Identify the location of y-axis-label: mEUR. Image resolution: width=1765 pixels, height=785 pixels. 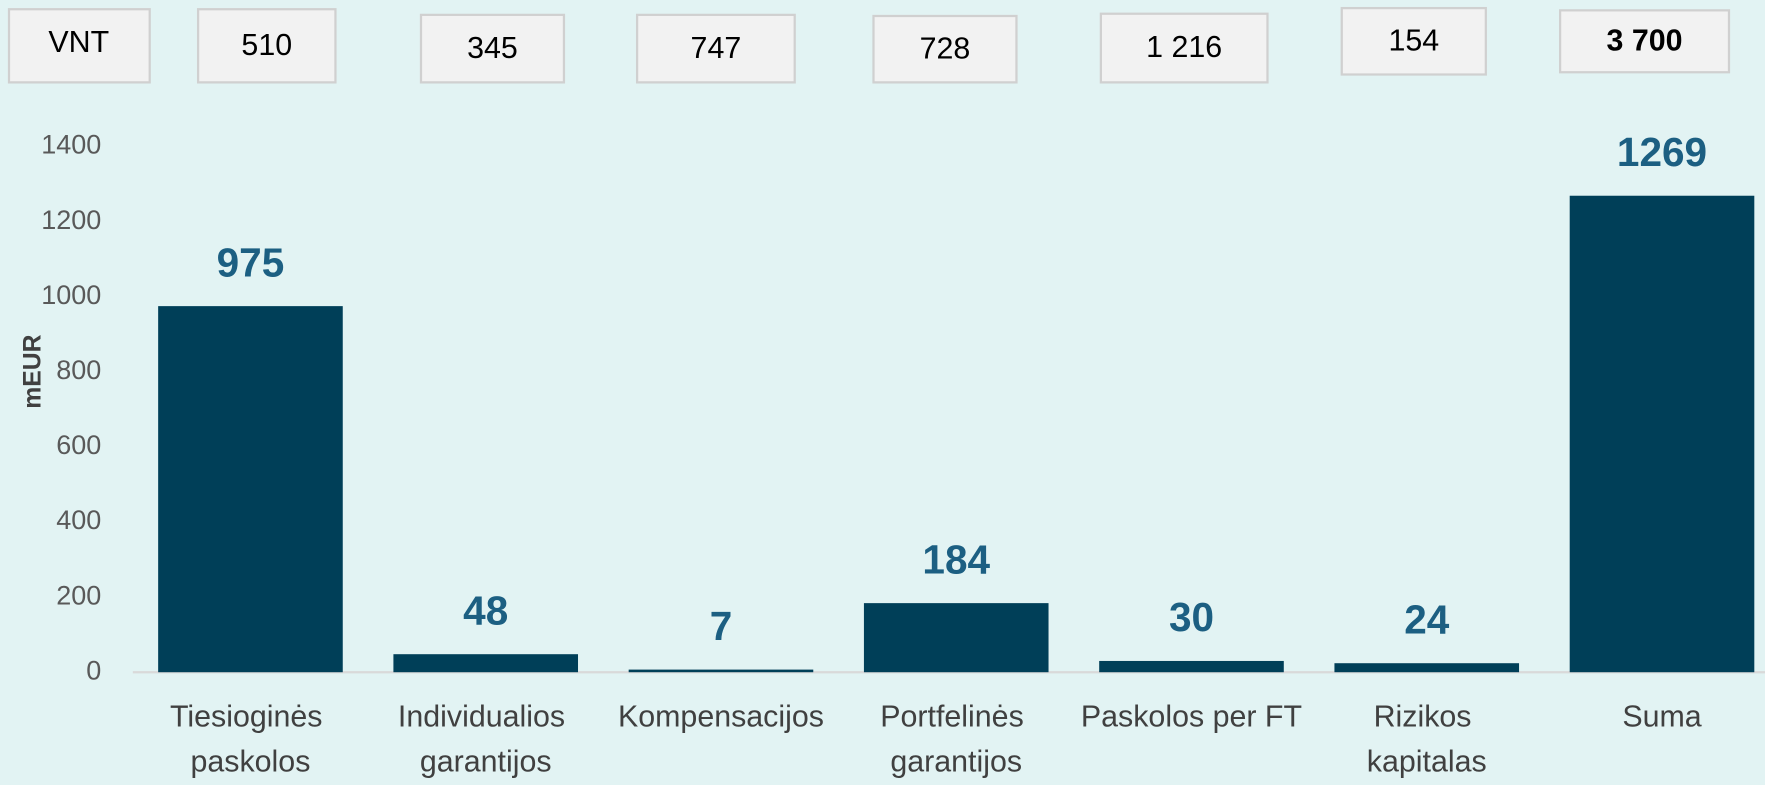
(32, 371).